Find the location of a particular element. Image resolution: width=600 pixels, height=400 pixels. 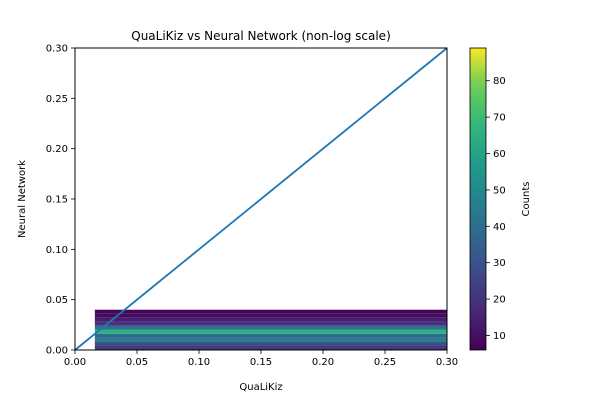

y-tick-label-2: 0.10 is located at coordinates (57, 250).